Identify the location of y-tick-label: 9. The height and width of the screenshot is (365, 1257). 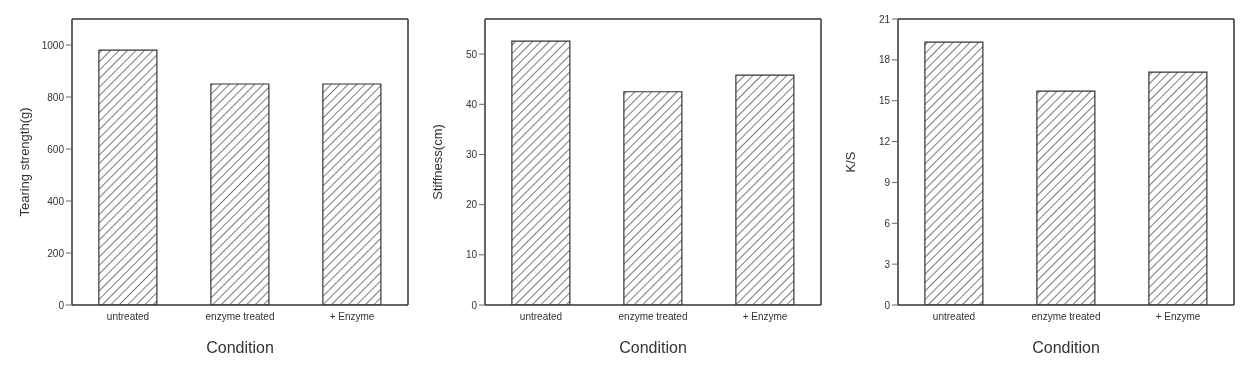
(887, 182).